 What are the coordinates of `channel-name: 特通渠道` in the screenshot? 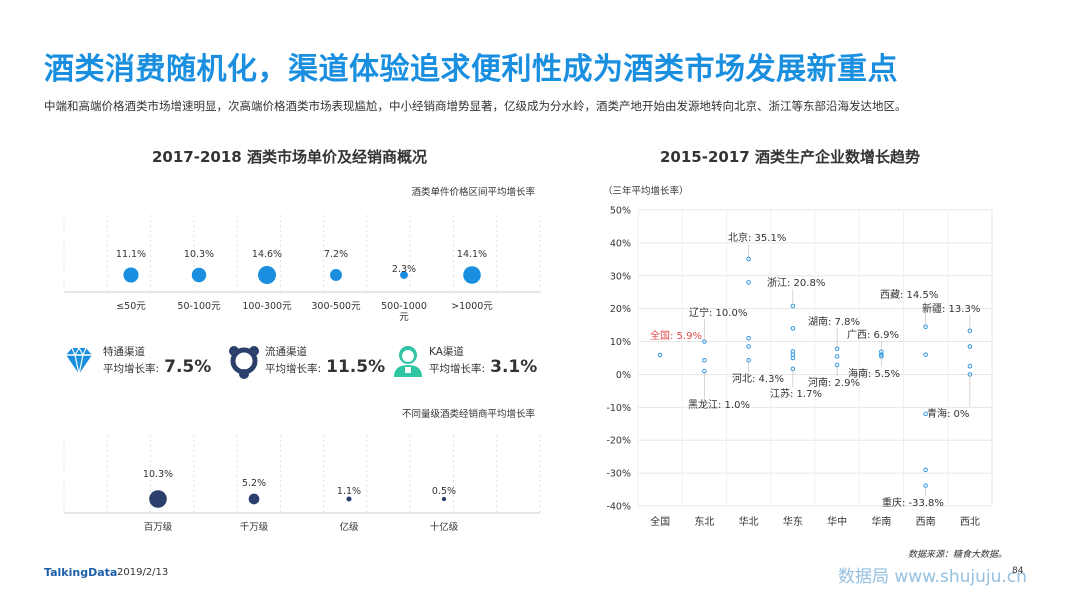 It's located at (124, 352).